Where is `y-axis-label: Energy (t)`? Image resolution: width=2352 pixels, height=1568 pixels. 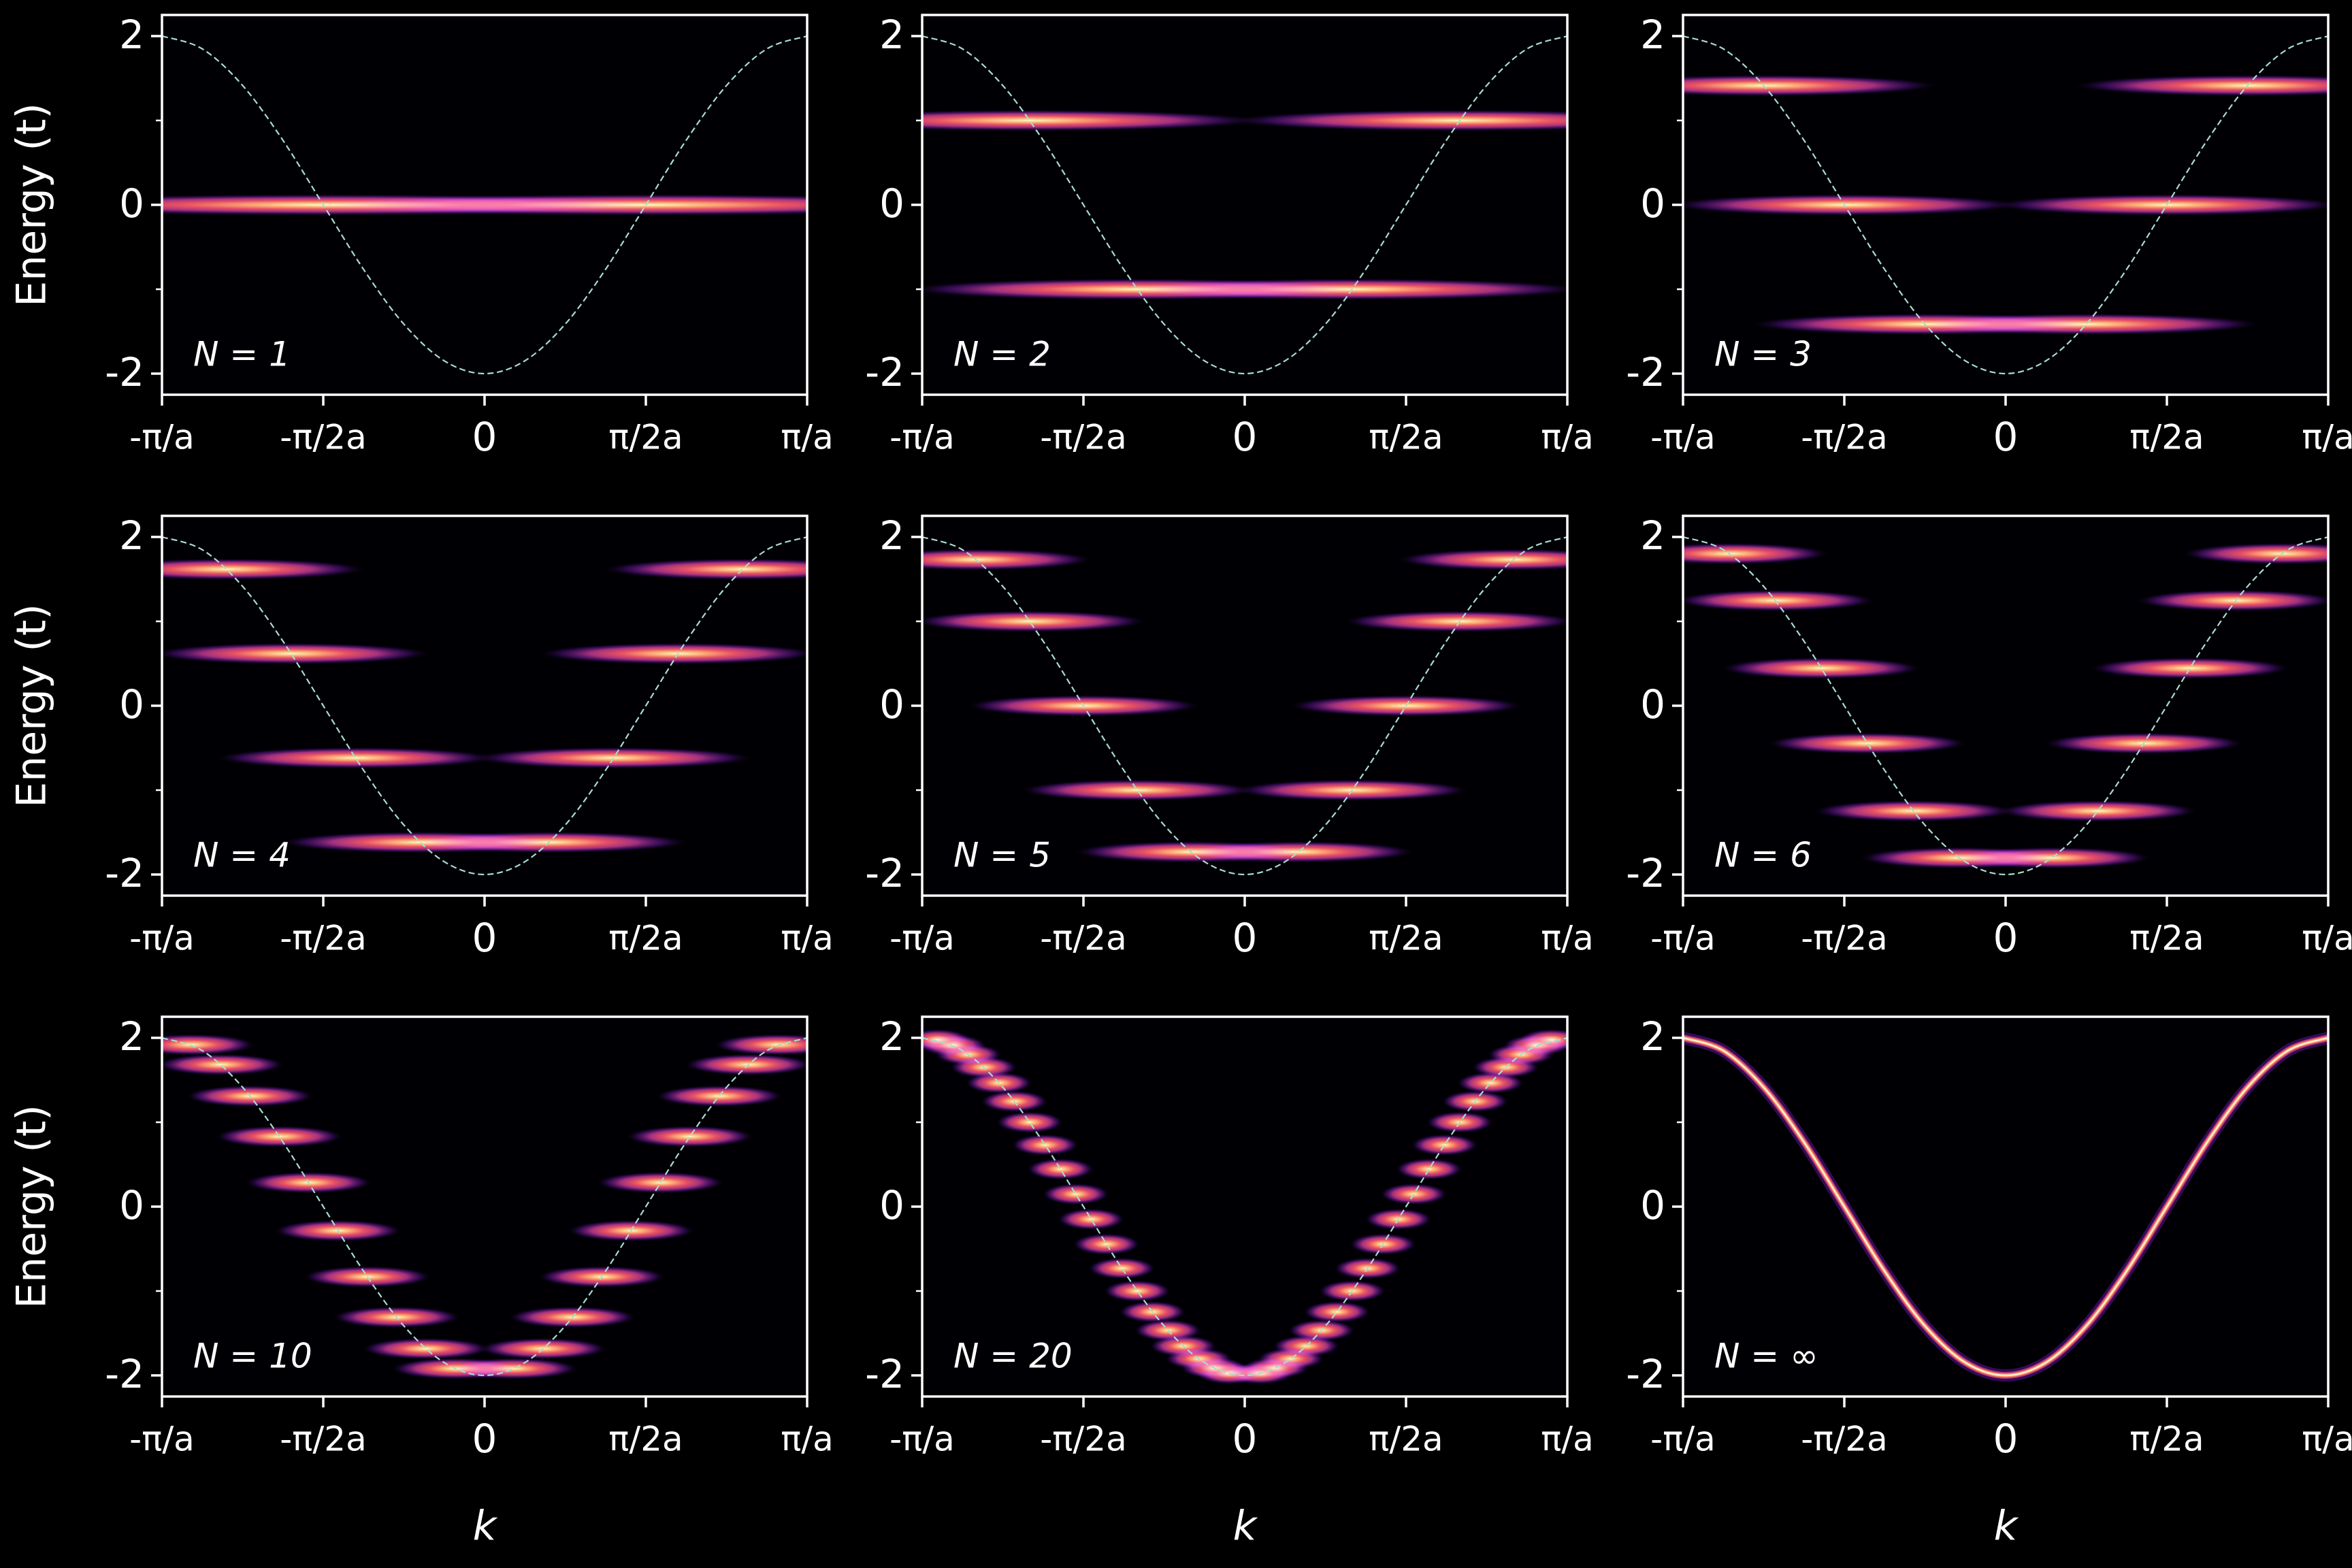
y-axis-label: Energy (t) is located at coordinates (32, 204).